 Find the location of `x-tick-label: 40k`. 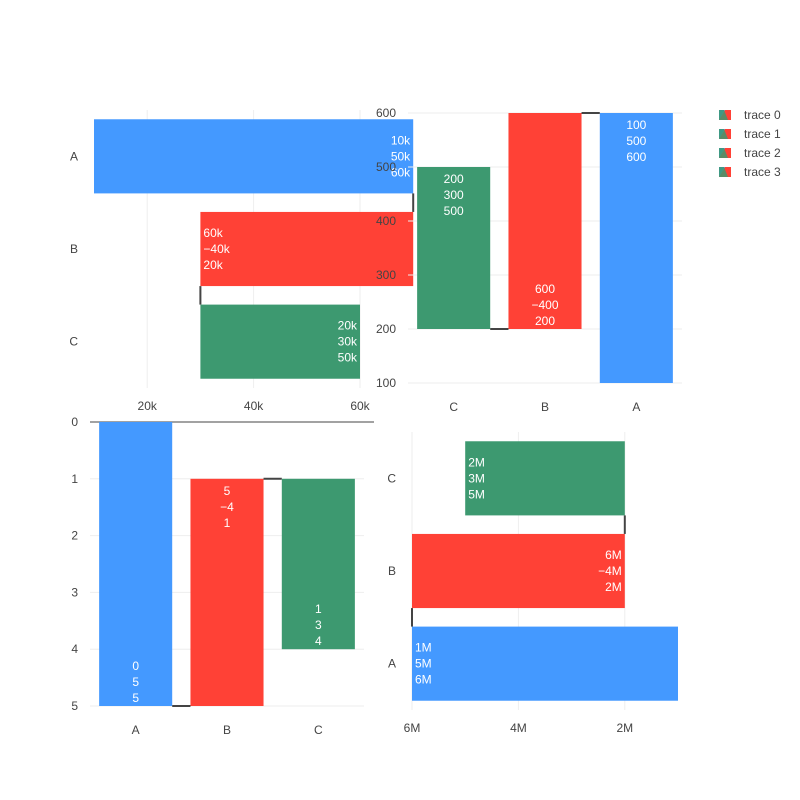

x-tick-label: 40k is located at coordinates (254, 406).